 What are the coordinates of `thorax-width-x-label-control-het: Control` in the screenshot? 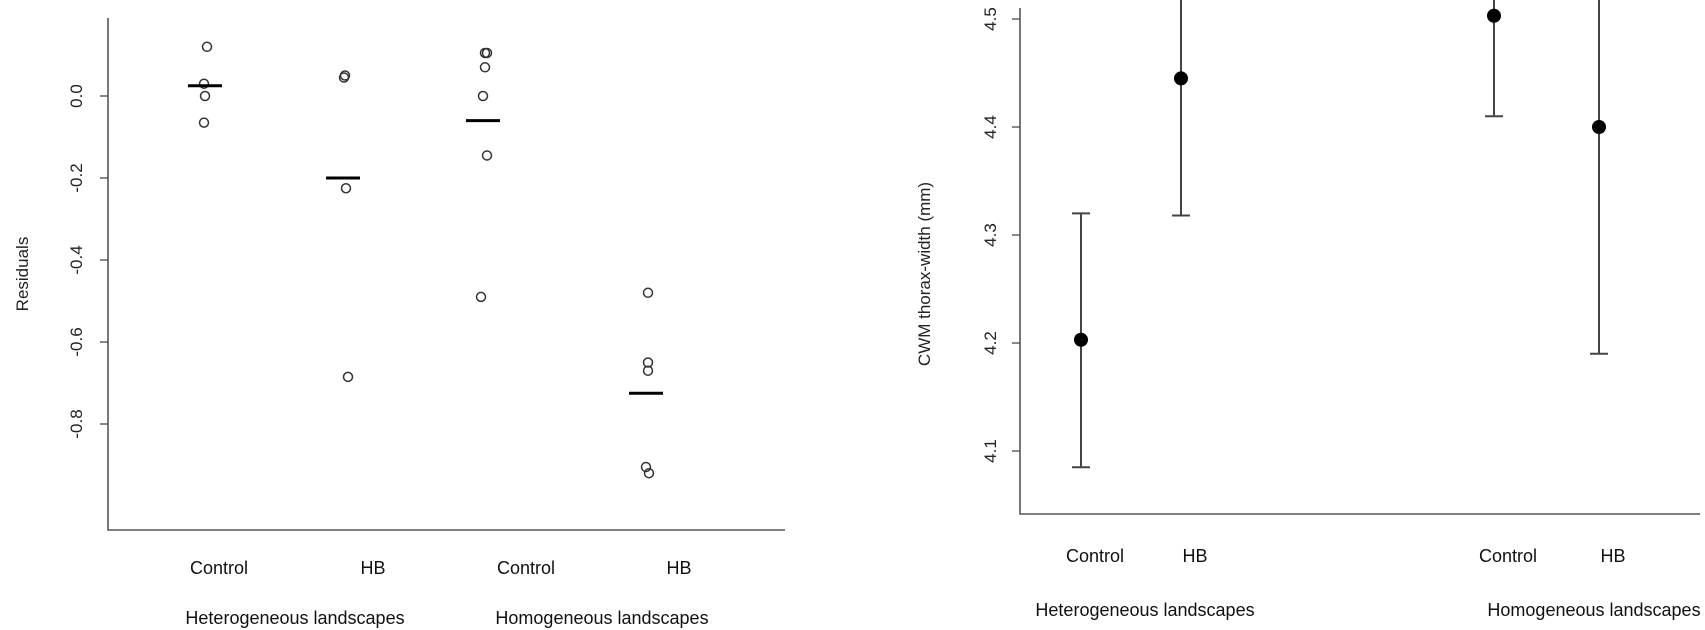 It's located at (1095, 556).